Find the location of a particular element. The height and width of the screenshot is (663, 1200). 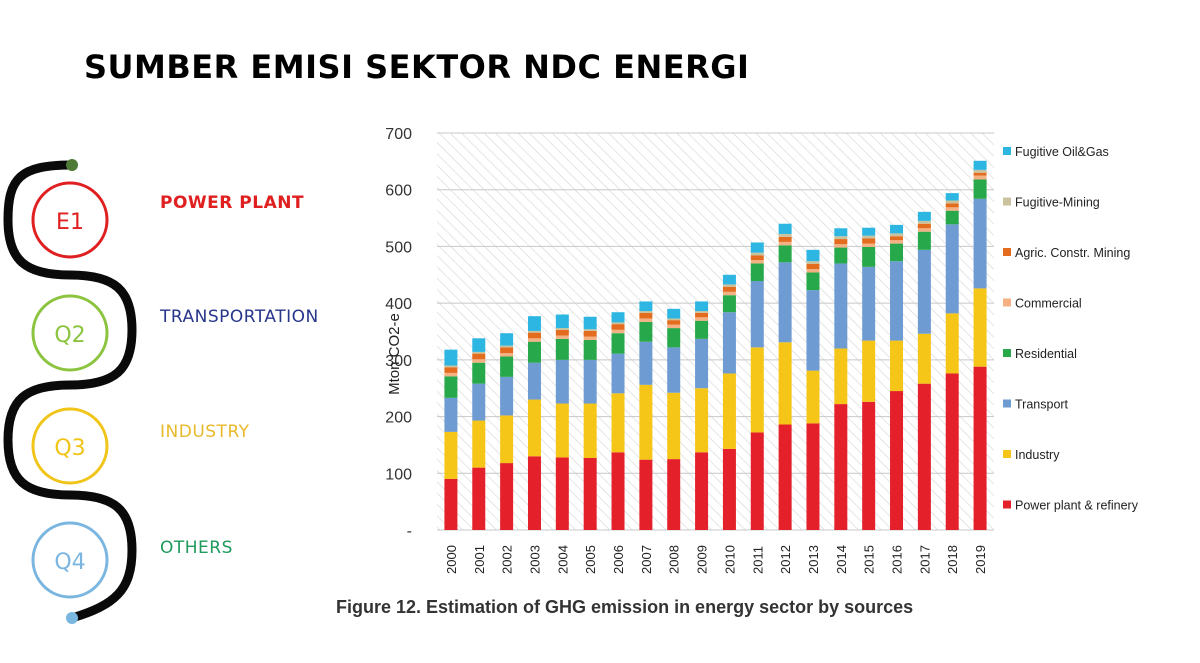

roadmap-step-3: Q3 is located at coordinates (70, 446).